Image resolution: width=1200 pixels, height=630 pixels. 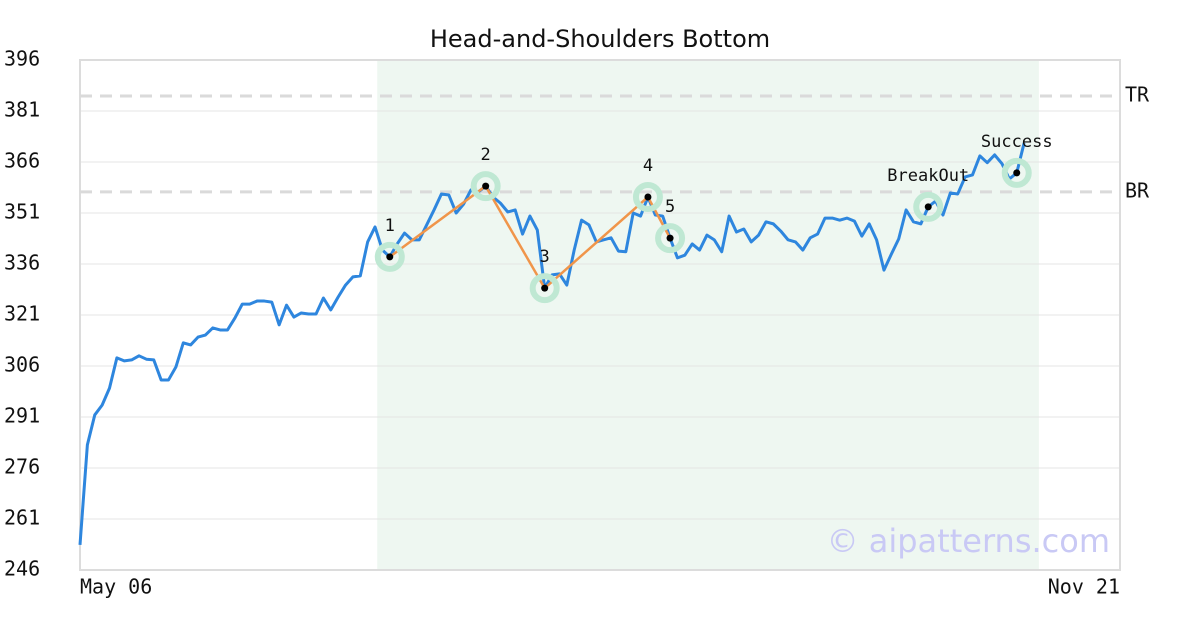 What do you see at coordinates (1084, 587) in the screenshot?
I see `x-tick-label: Nov 21` at bounding box center [1084, 587].